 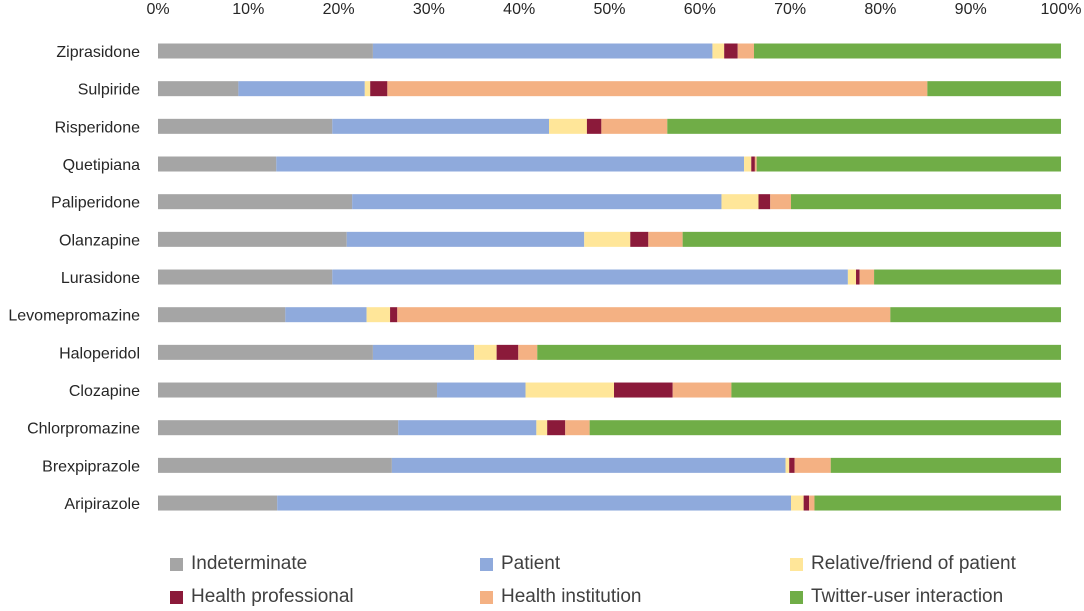 I want to click on x-tick-label: 90%, so click(x=971, y=9).